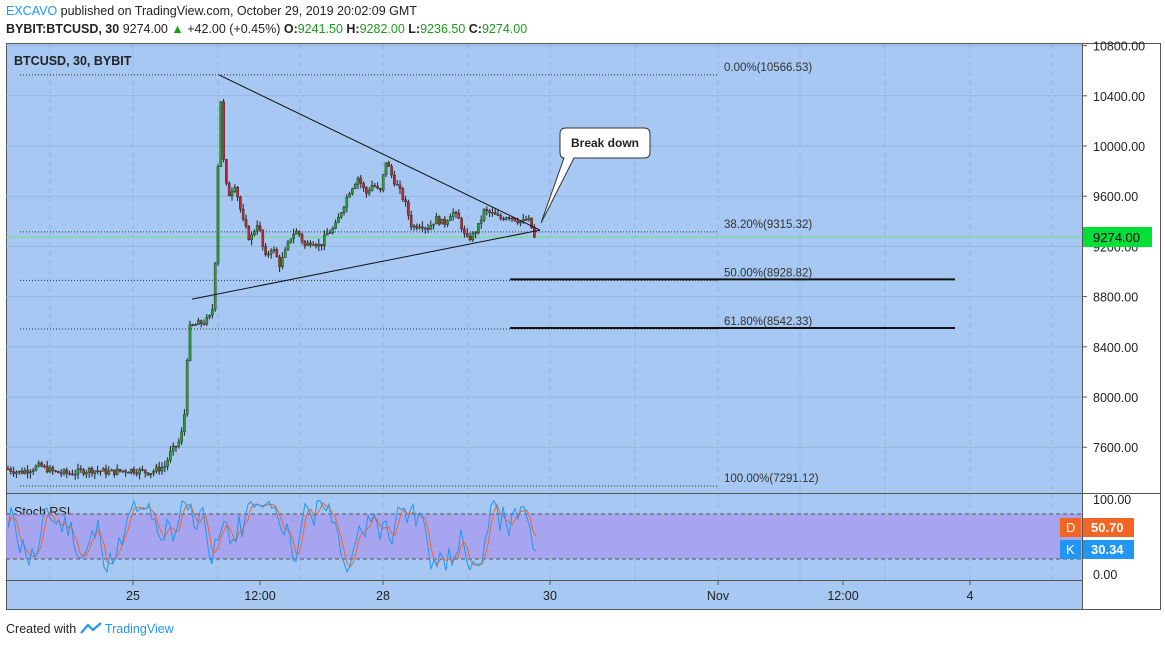 The image size is (1165, 647). Describe the element at coordinates (63, 29) in the screenshot. I see `symbol-label: BYBIT:BTCUSD, 30` at that location.